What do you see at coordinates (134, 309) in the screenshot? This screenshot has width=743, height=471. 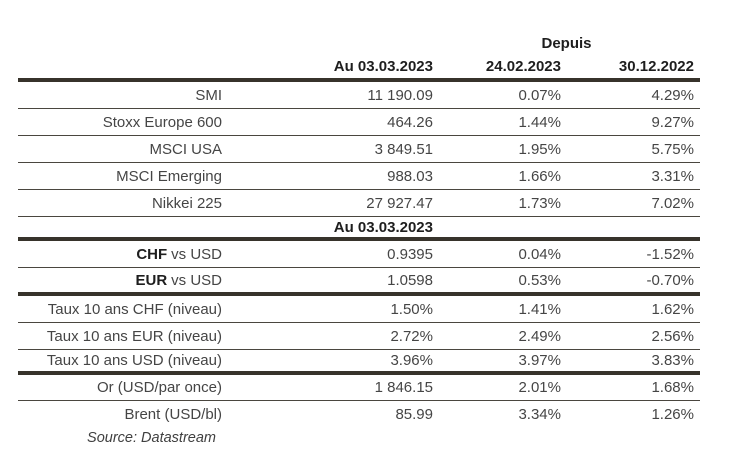 I see `row-label: Taux 10 ans CHF (niveau)` at bounding box center [134, 309].